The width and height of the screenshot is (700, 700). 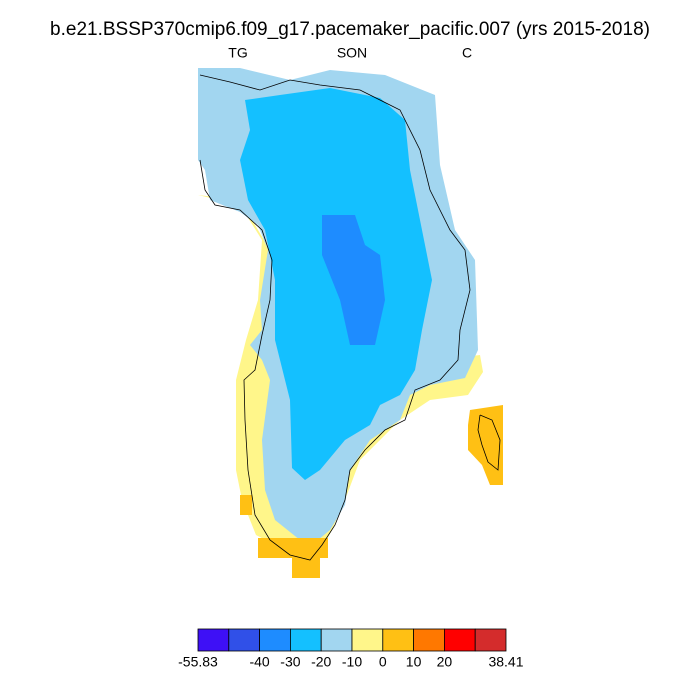 What do you see at coordinates (445, 662) in the screenshot?
I see `colorbar-label: 20` at bounding box center [445, 662].